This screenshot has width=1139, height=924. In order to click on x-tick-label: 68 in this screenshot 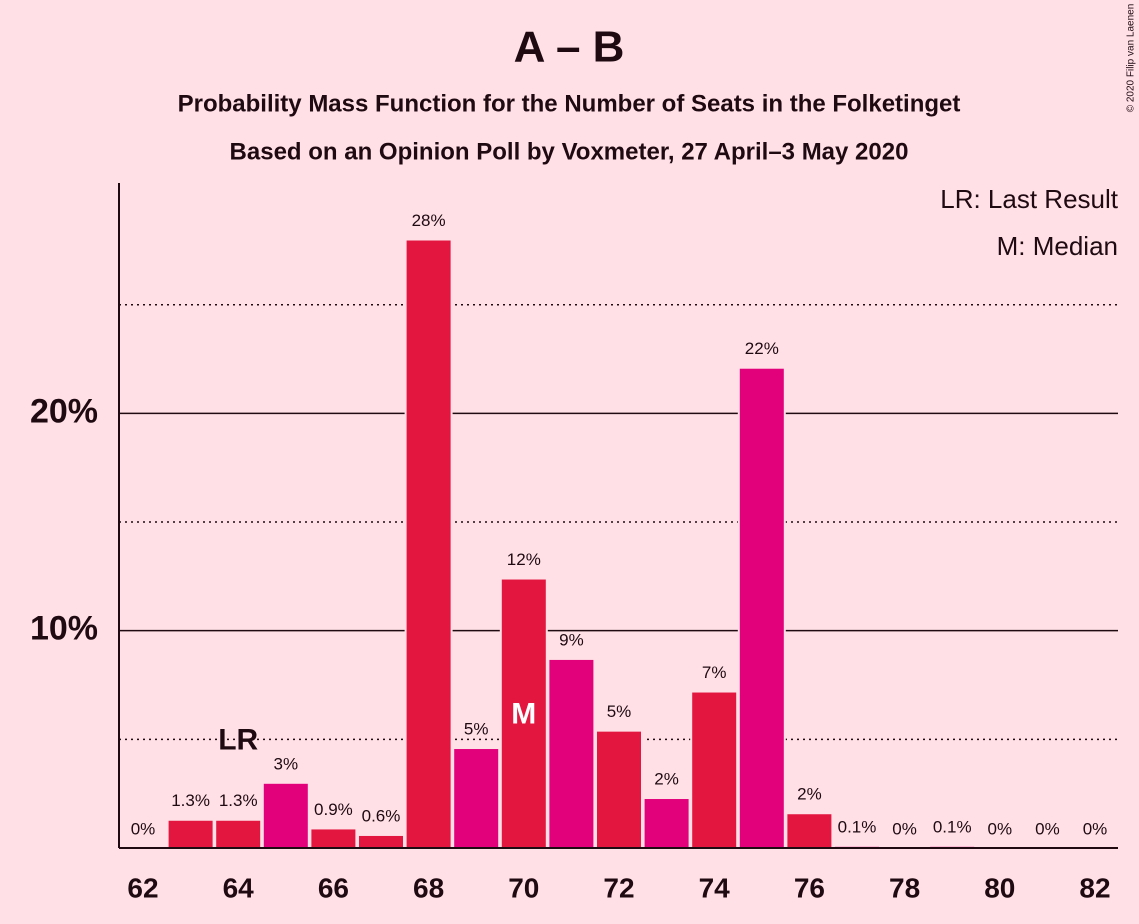, I will do `click(428, 887)`.